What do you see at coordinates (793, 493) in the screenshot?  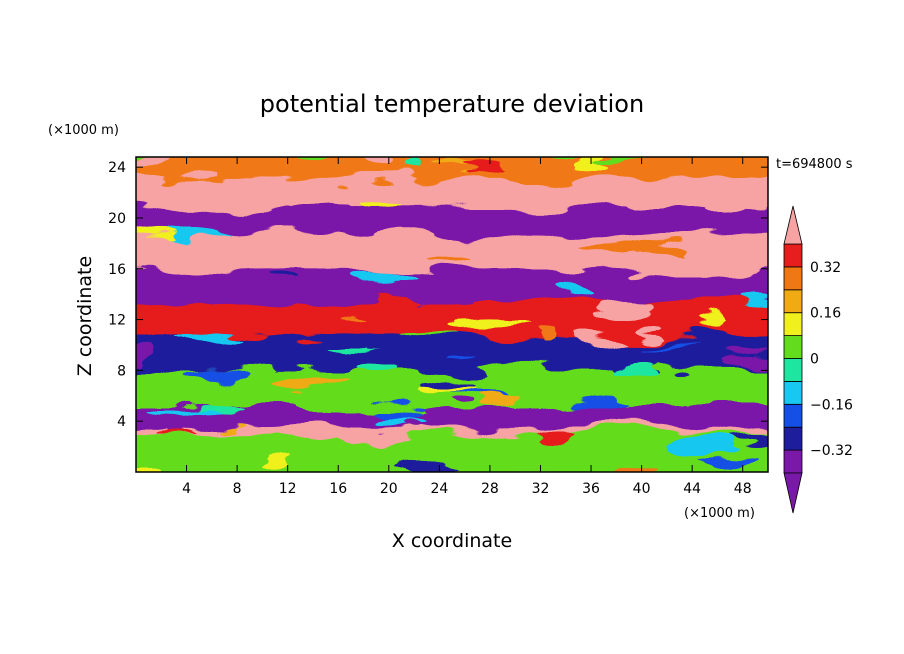 I see `colorbar-bottom-extension` at bounding box center [793, 493].